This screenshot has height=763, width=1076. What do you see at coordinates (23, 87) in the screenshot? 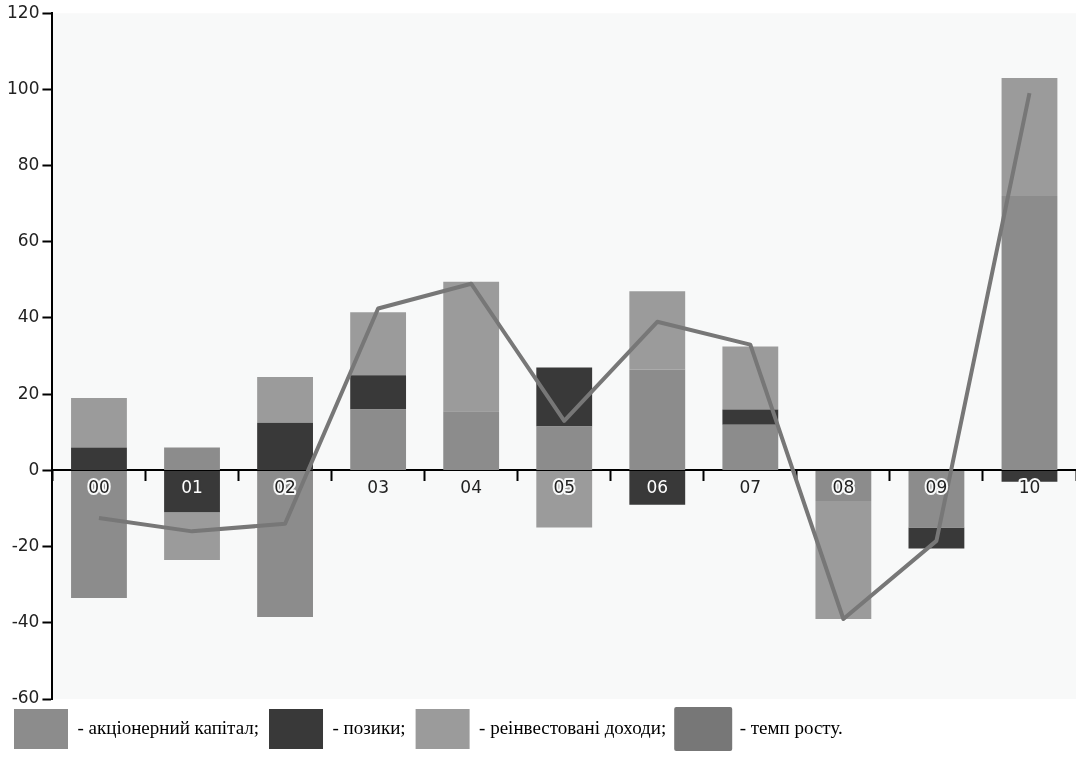
I see `y-tick-label: 100` at bounding box center [23, 87].